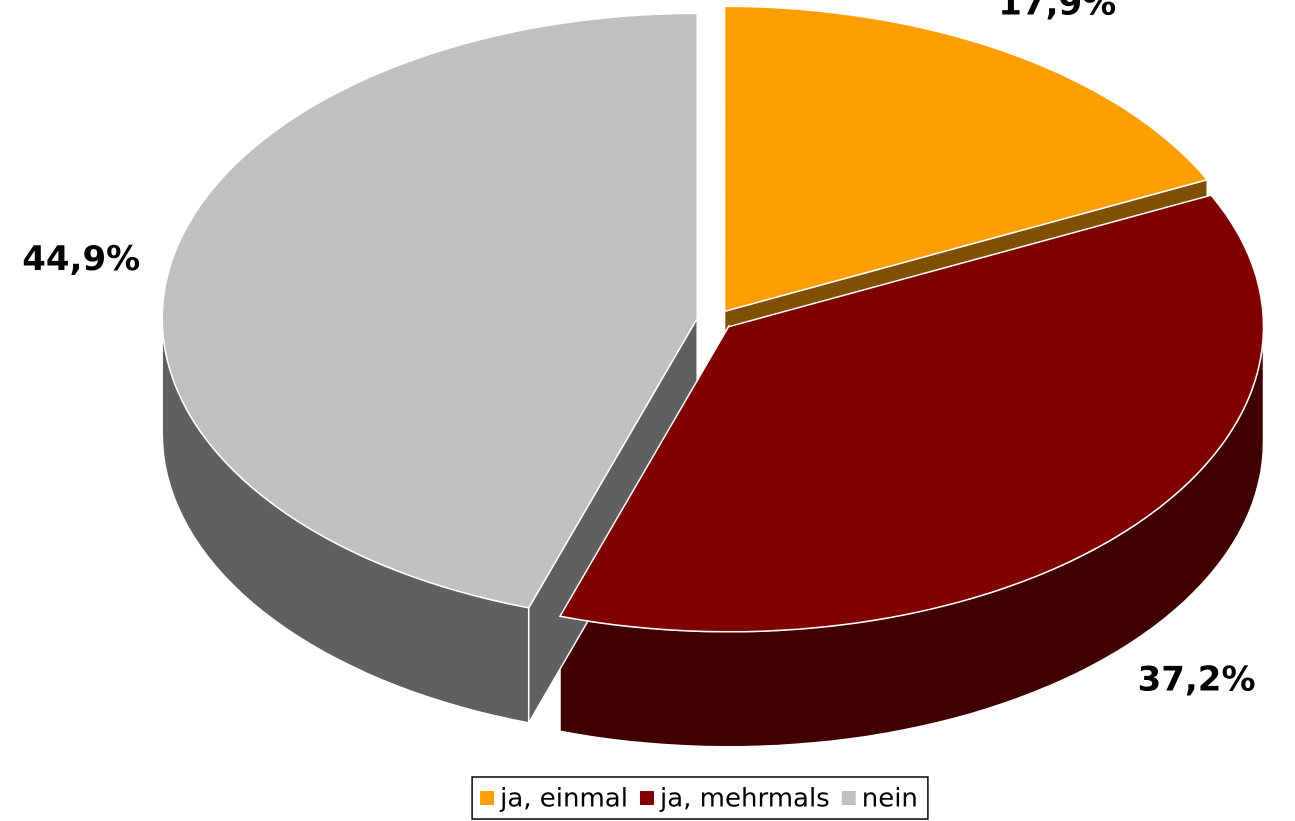 The width and height of the screenshot is (1295, 821). What do you see at coordinates (563, 799) in the screenshot?
I see `legend-label: ja, einmal` at bounding box center [563, 799].